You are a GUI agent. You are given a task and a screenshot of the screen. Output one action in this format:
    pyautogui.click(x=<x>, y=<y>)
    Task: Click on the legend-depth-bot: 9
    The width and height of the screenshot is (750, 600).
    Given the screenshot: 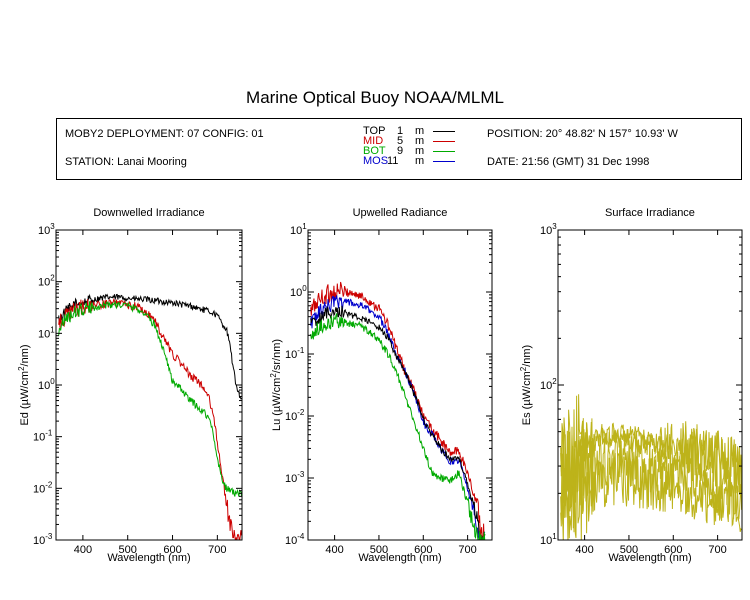 What is the action you would take?
    pyautogui.click(x=400, y=151)
    